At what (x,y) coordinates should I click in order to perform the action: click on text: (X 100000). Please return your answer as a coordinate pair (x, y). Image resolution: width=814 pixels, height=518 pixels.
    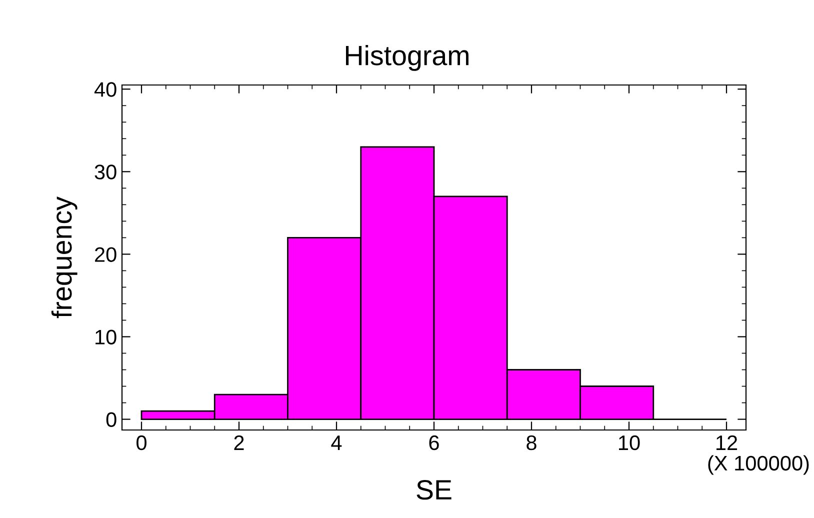
    Looking at the image, I should click on (758, 465).